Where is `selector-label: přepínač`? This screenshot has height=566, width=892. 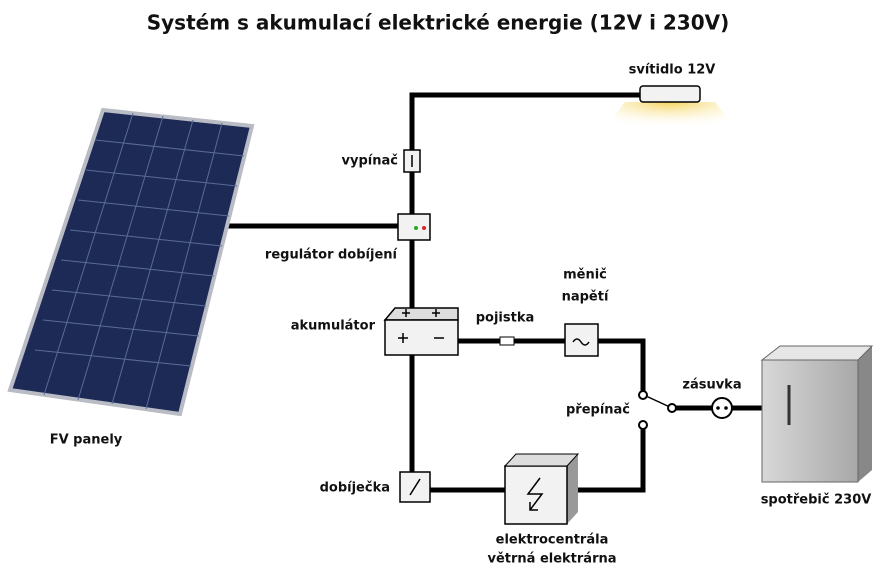
selector-label: přepínač is located at coordinates (598, 410).